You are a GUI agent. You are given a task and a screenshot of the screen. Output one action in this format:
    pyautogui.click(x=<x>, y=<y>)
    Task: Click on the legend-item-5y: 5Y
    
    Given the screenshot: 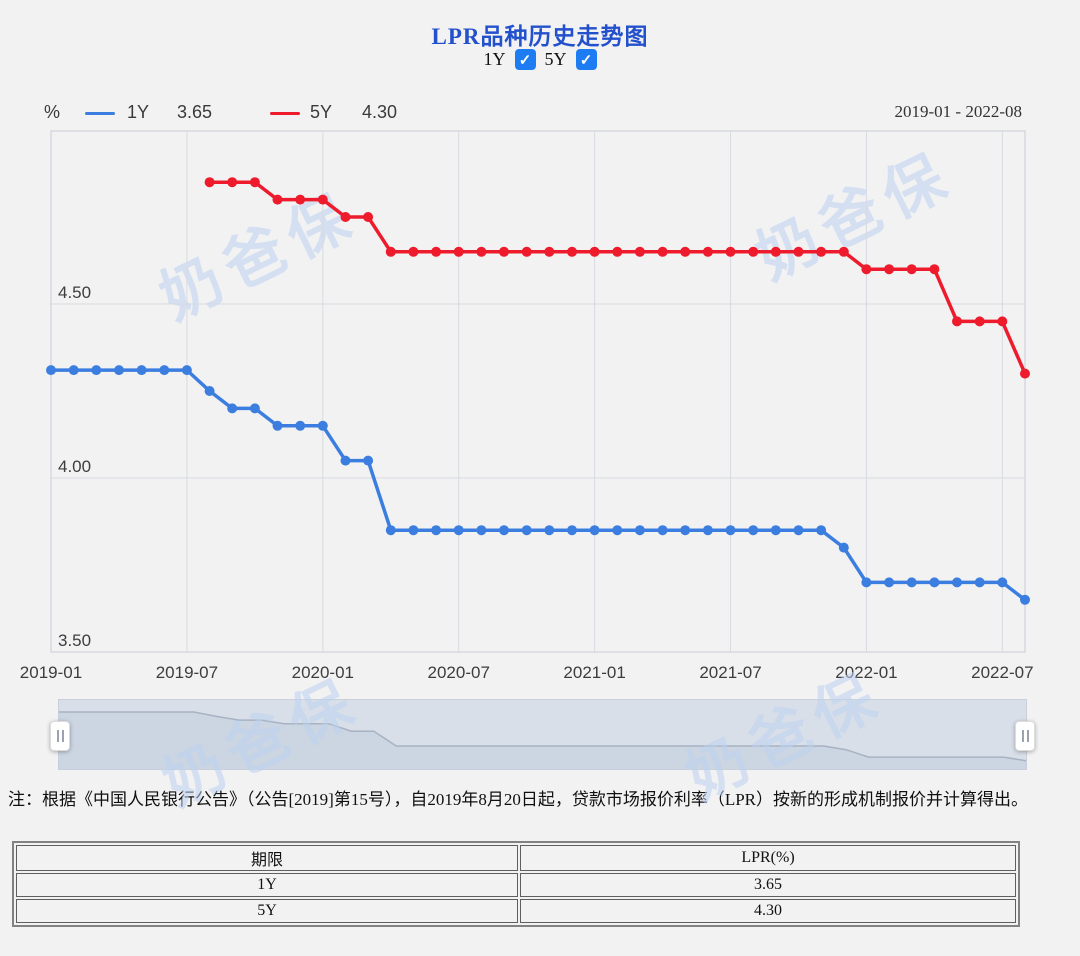 What is the action you would take?
    pyautogui.click(x=321, y=112)
    